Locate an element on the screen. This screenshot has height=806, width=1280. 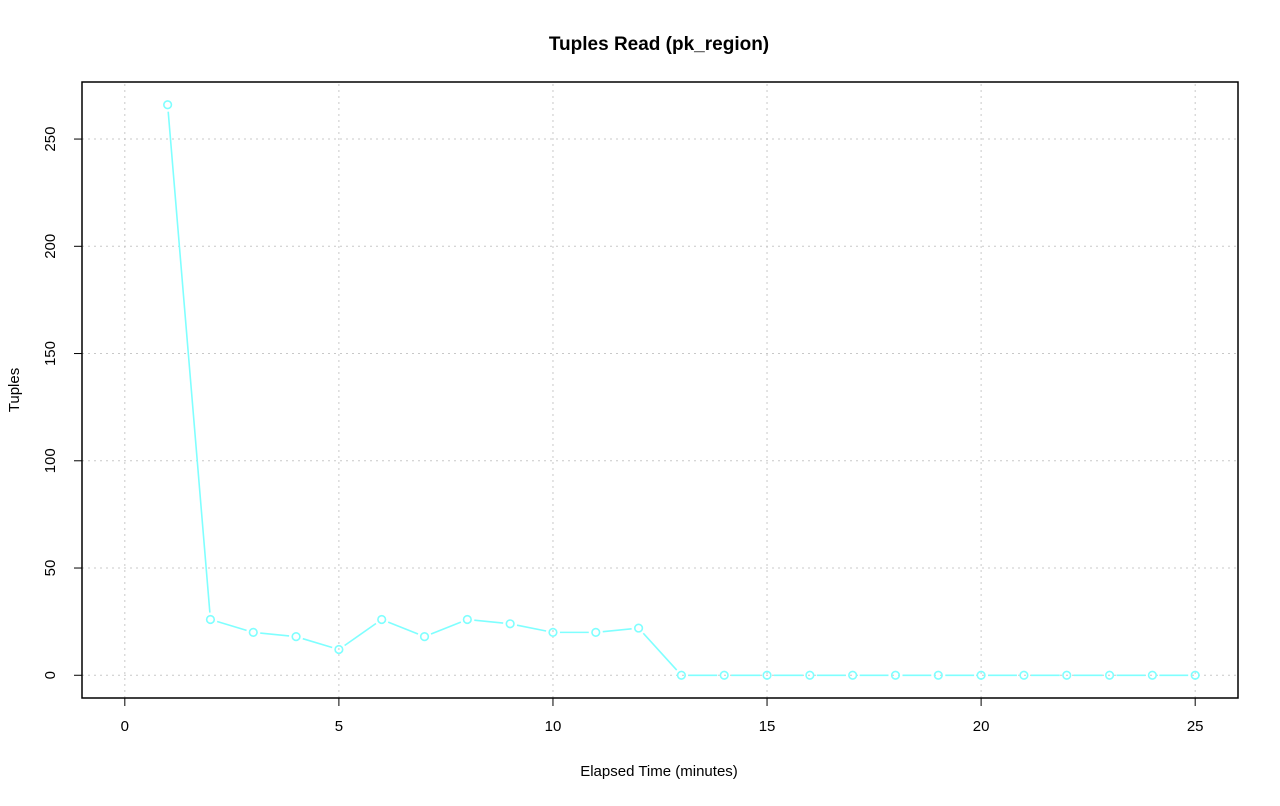
y-tick-label: 100 is located at coordinates (50, 460).